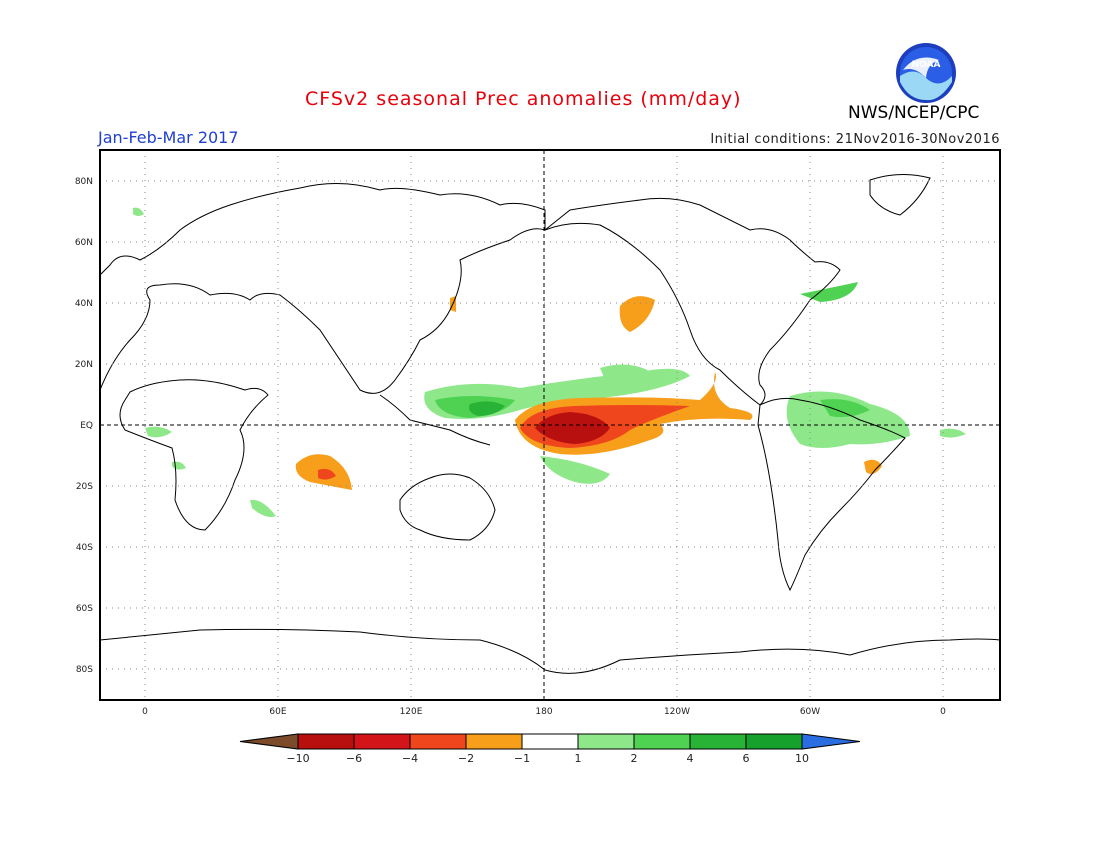 The height and width of the screenshot is (850, 1100). What do you see at coordinates (277, 712) in the screenshot?
I see `lon-label: 60E` at bounding box center [277, 712].